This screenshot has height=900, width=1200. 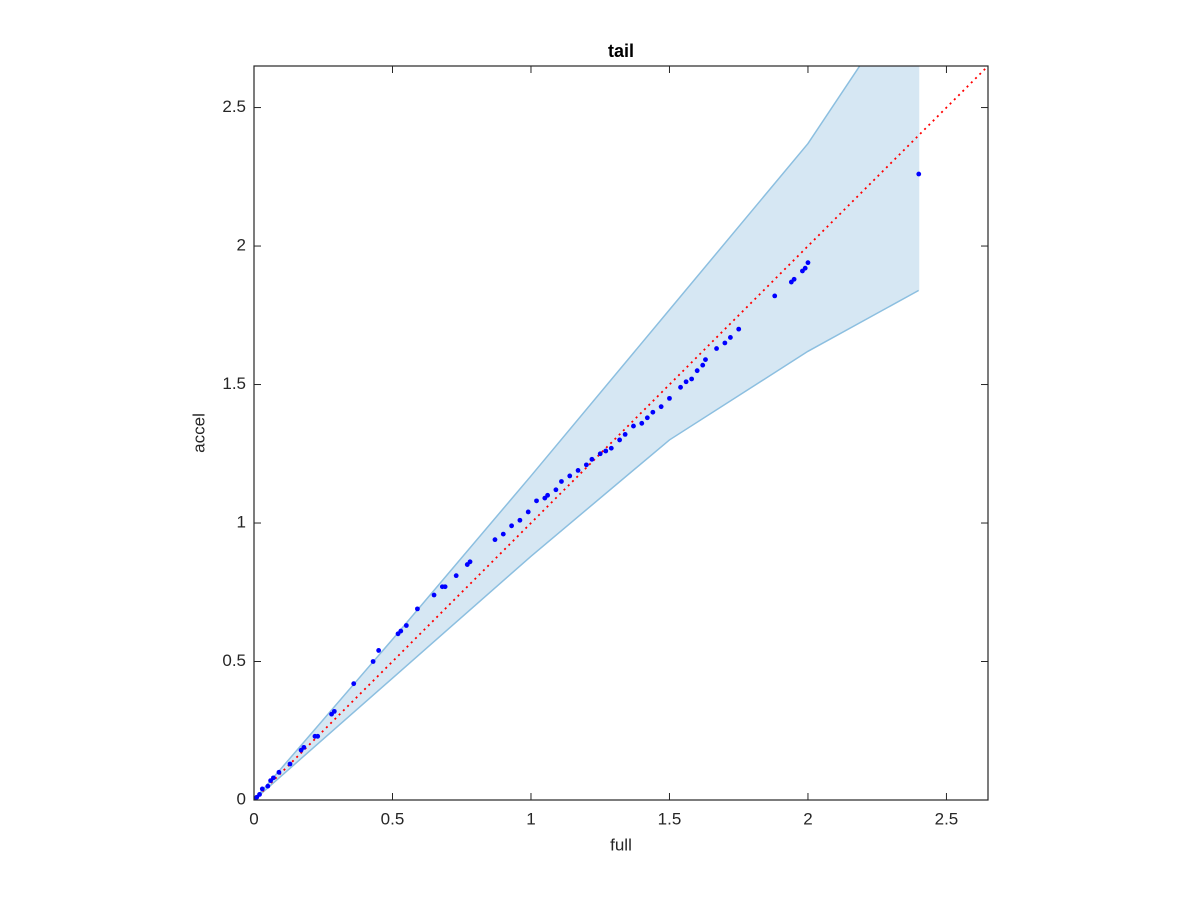 I want to click on y-tick-label: 1.5, so click(x=234, y=383).